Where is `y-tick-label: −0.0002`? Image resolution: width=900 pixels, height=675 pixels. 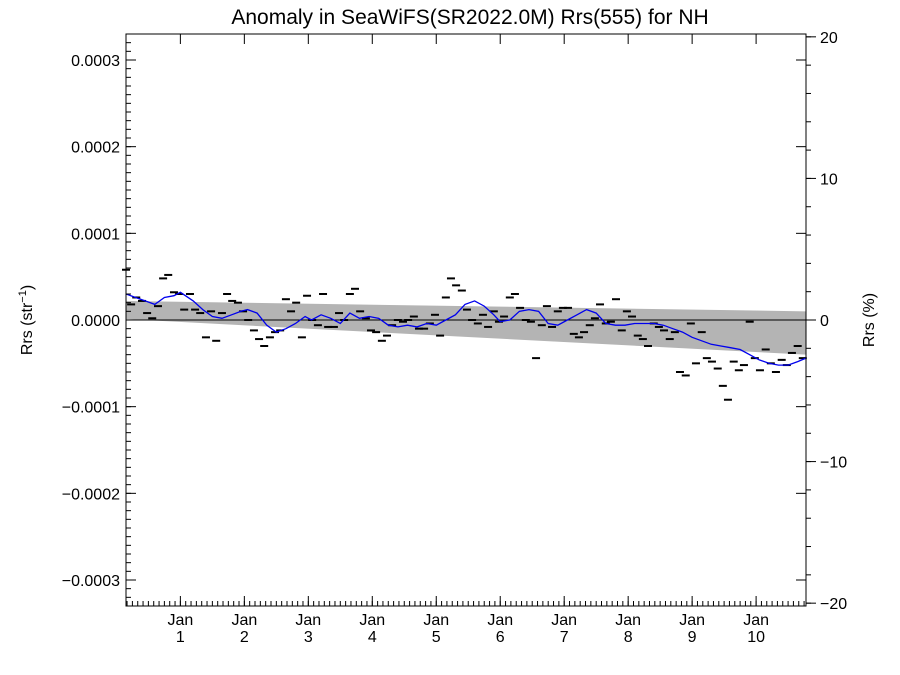 y-tick-label: −0.0002 is located at coordinates (91, 494).